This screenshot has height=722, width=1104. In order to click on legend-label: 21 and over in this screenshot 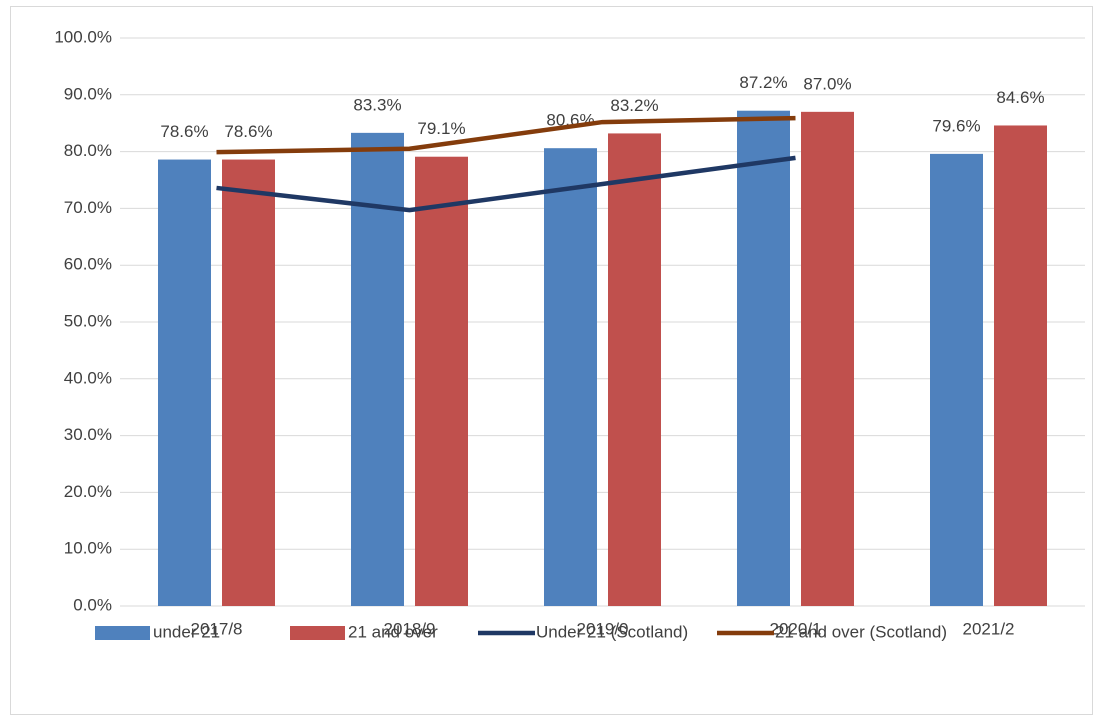, I will do `click(393, 631)`.